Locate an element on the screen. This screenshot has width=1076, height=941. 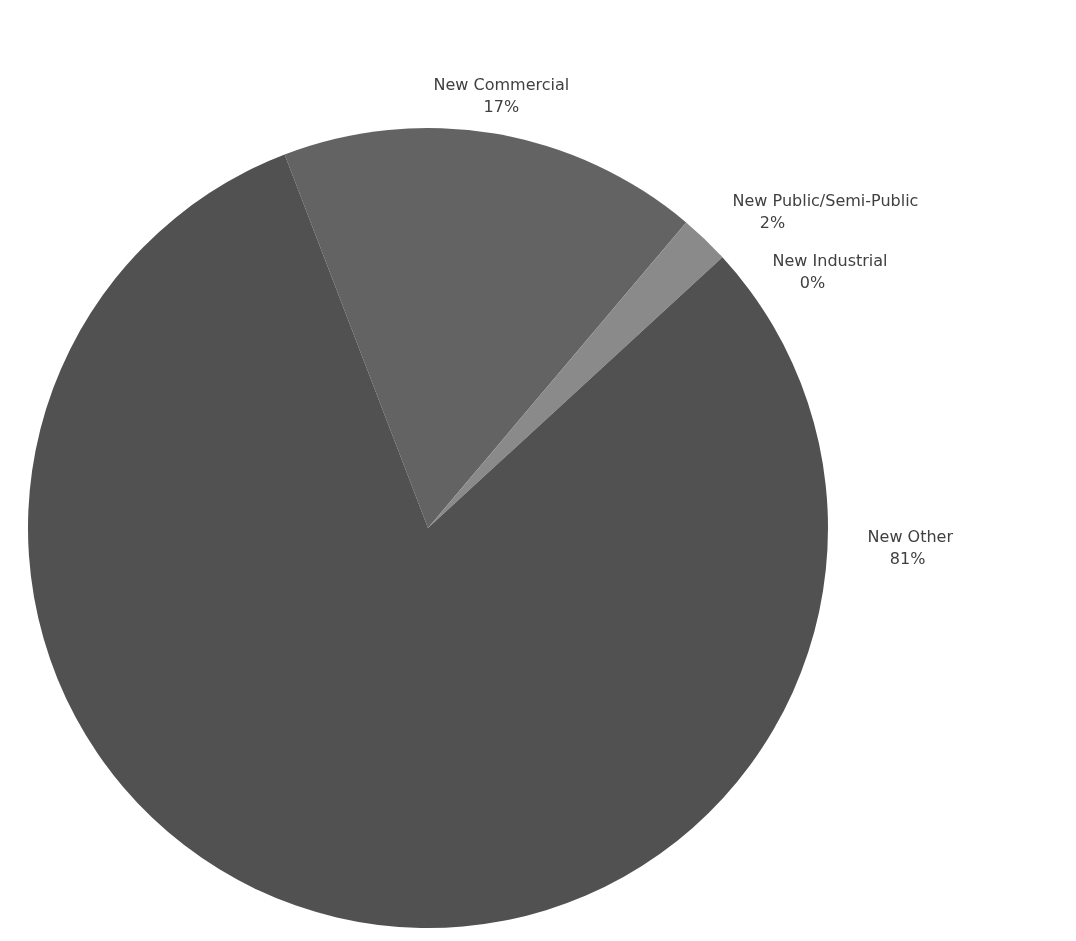
text: 0% is located at coordinates (812, 283).